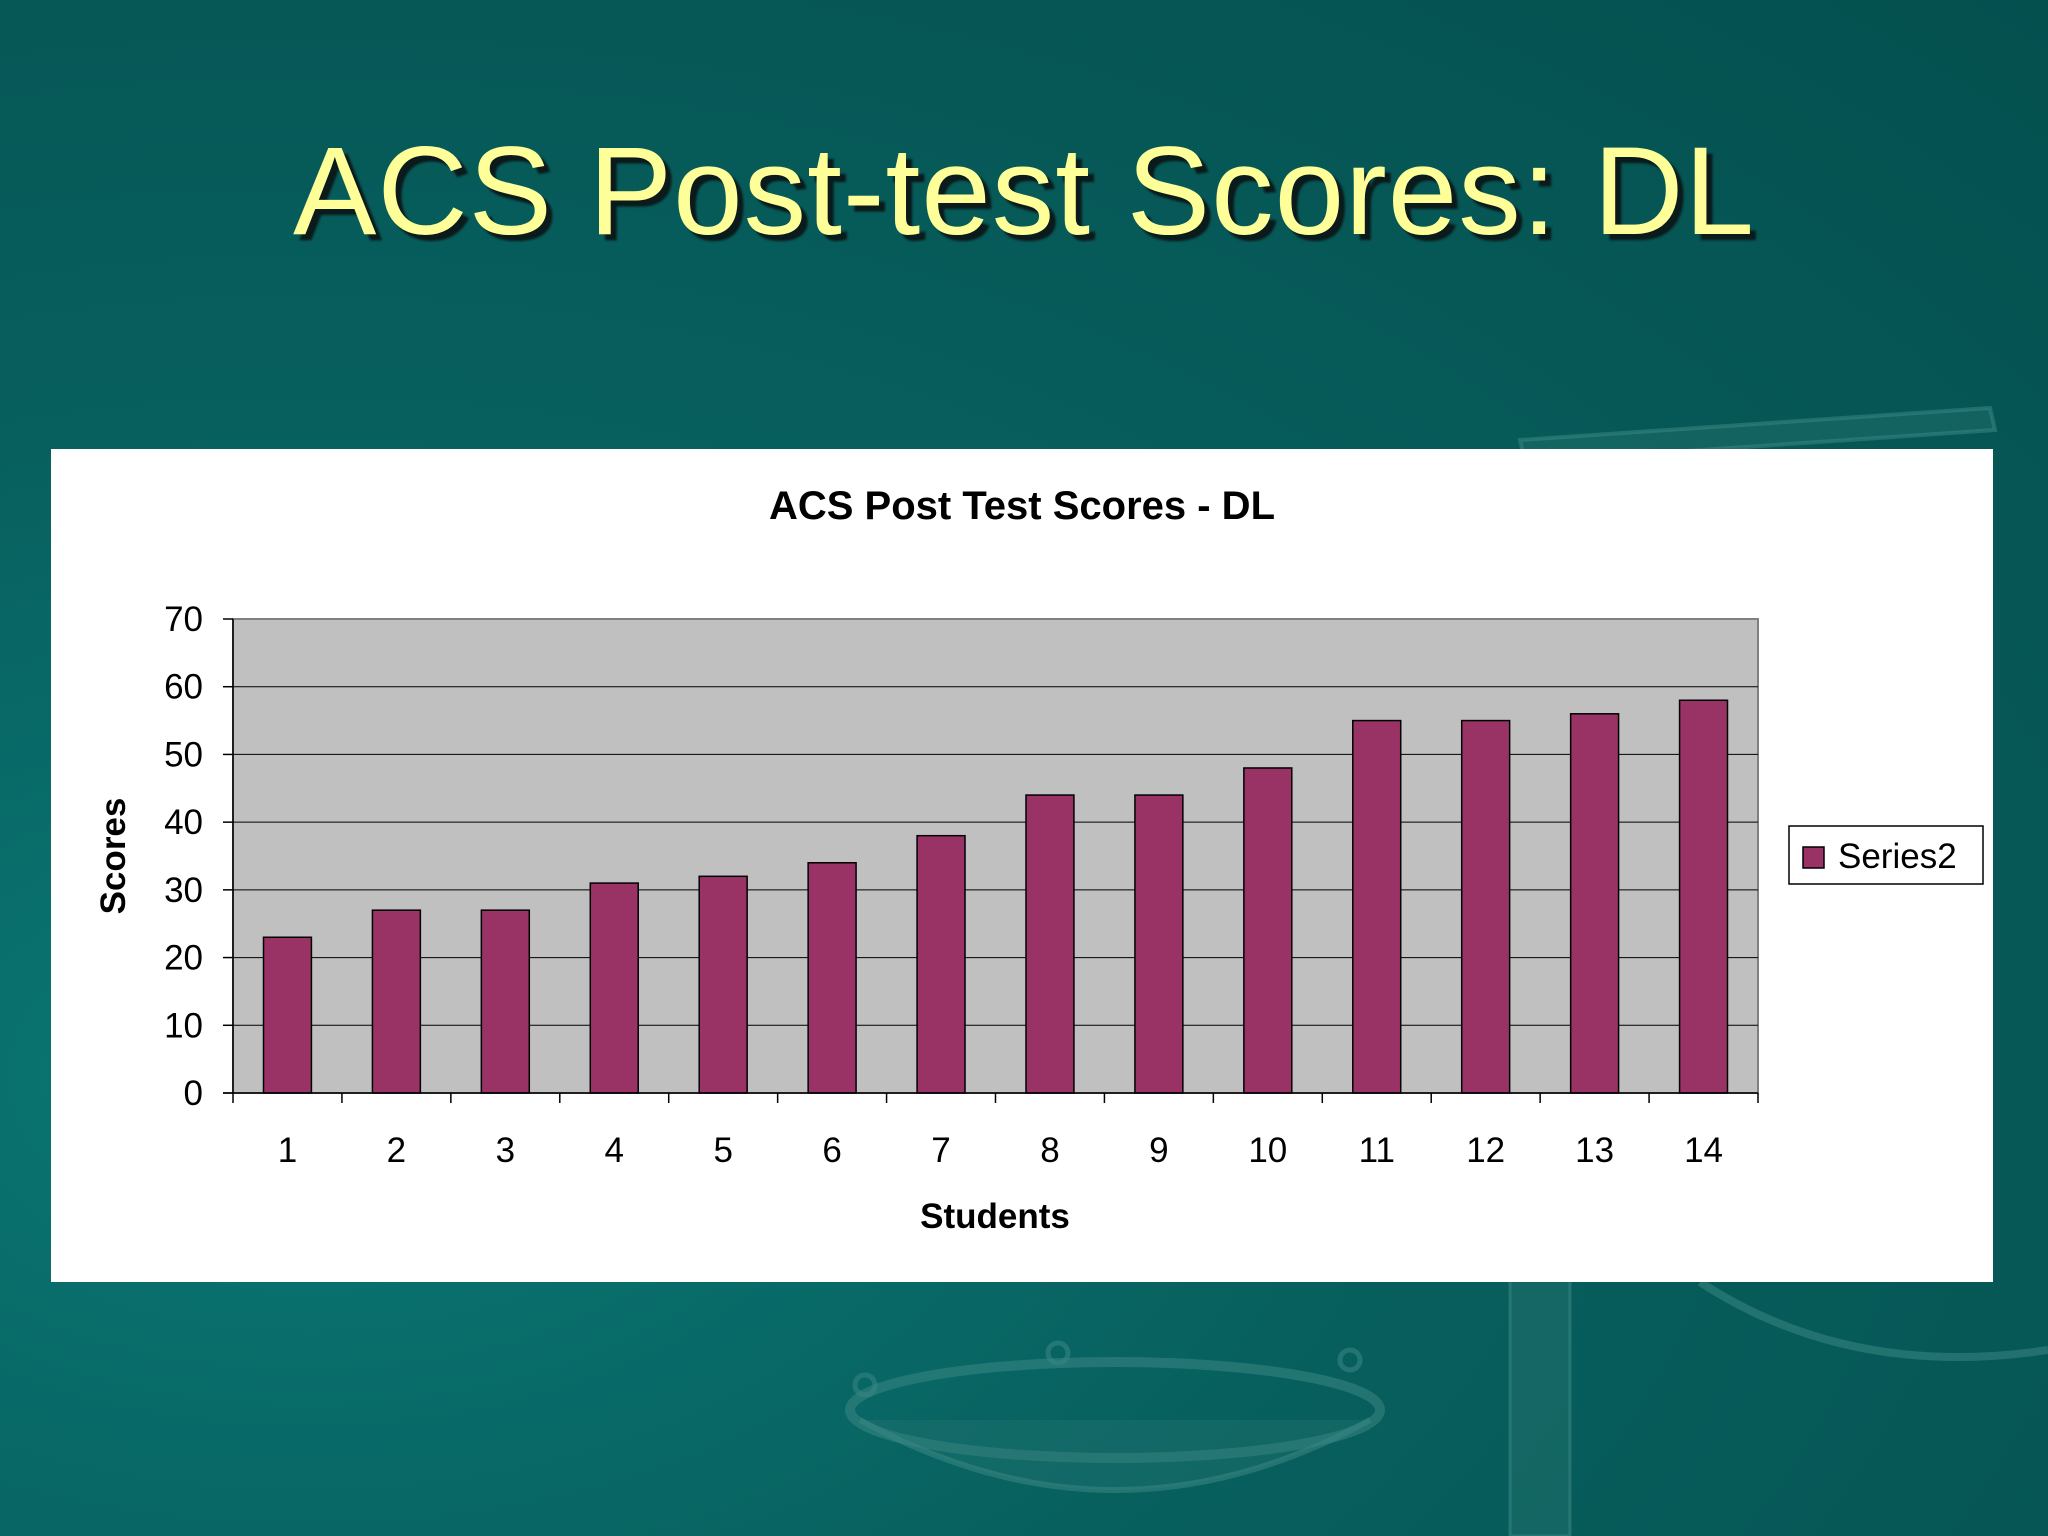 Image resolution: width=2048 pixels, height=1536 pixels. Describe the element at coordinates (1022, 506) in the screenshot. I see `chart-title: ACS Post Test Scores - DL` at that location.